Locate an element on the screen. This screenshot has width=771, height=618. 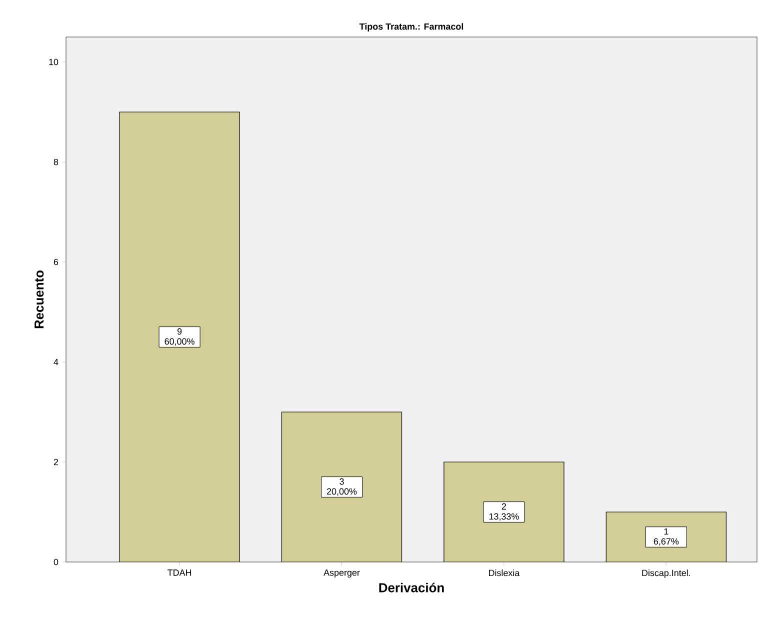
data-label: 3 20,00% is located at coordinates (342, 487).